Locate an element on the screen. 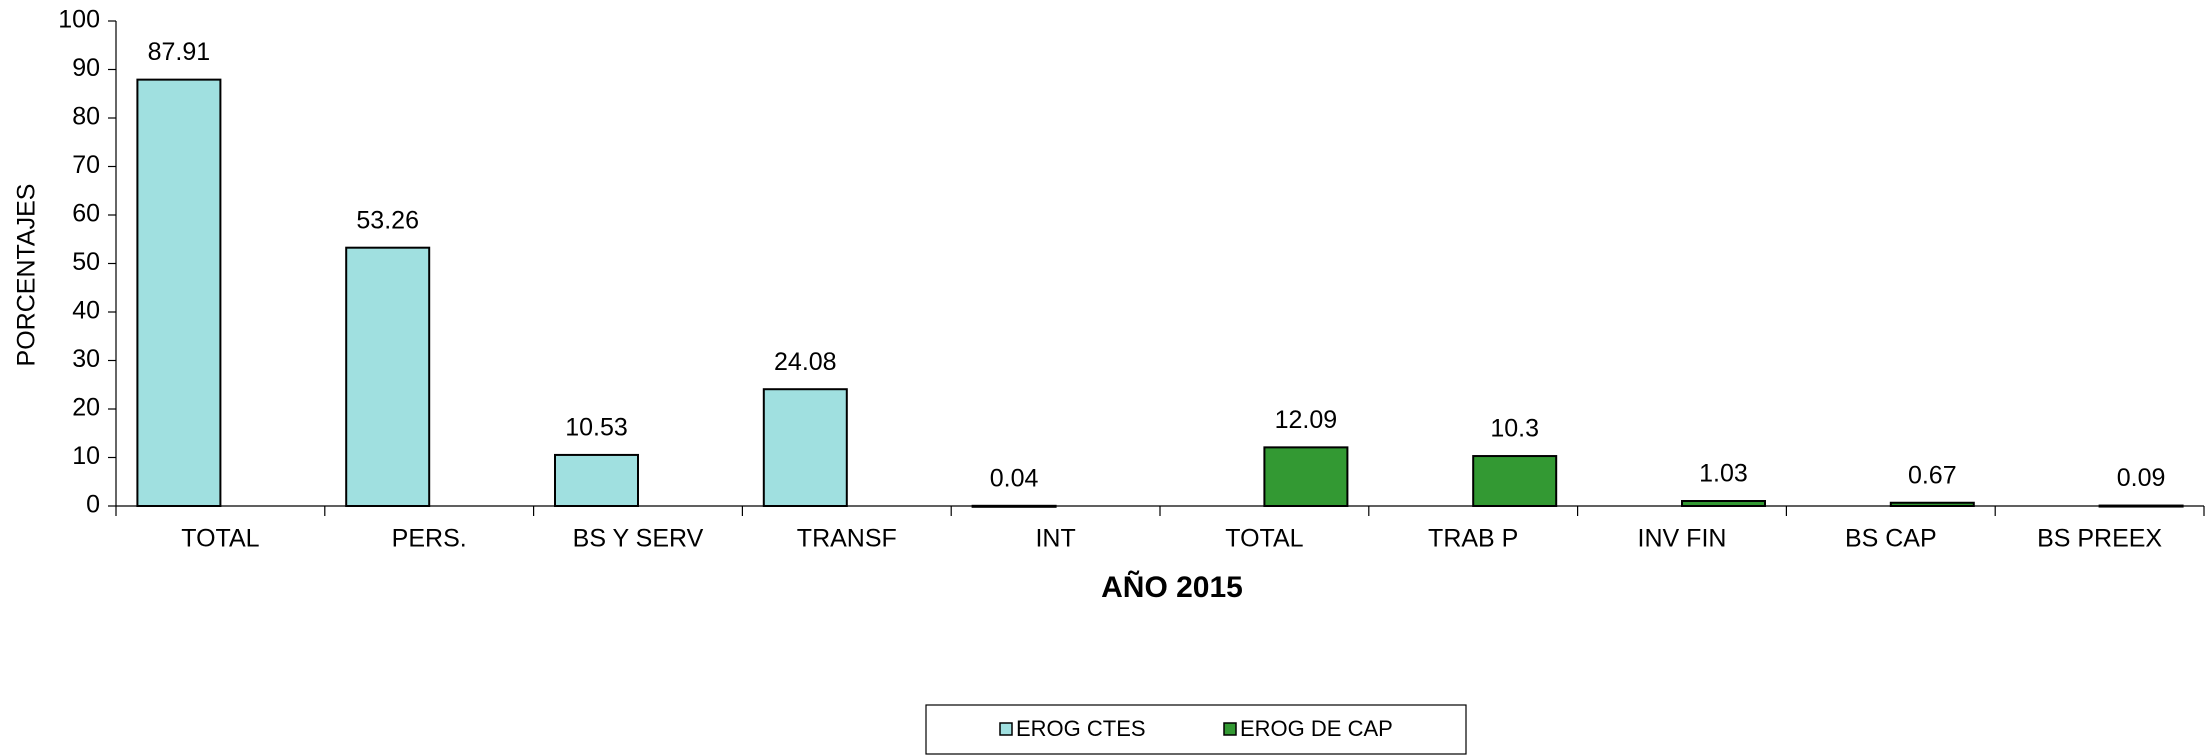 Image resolution: width=2210 pixels, height=756 pixels. y-tick-label: 100 is located at coordinates (79, 20).